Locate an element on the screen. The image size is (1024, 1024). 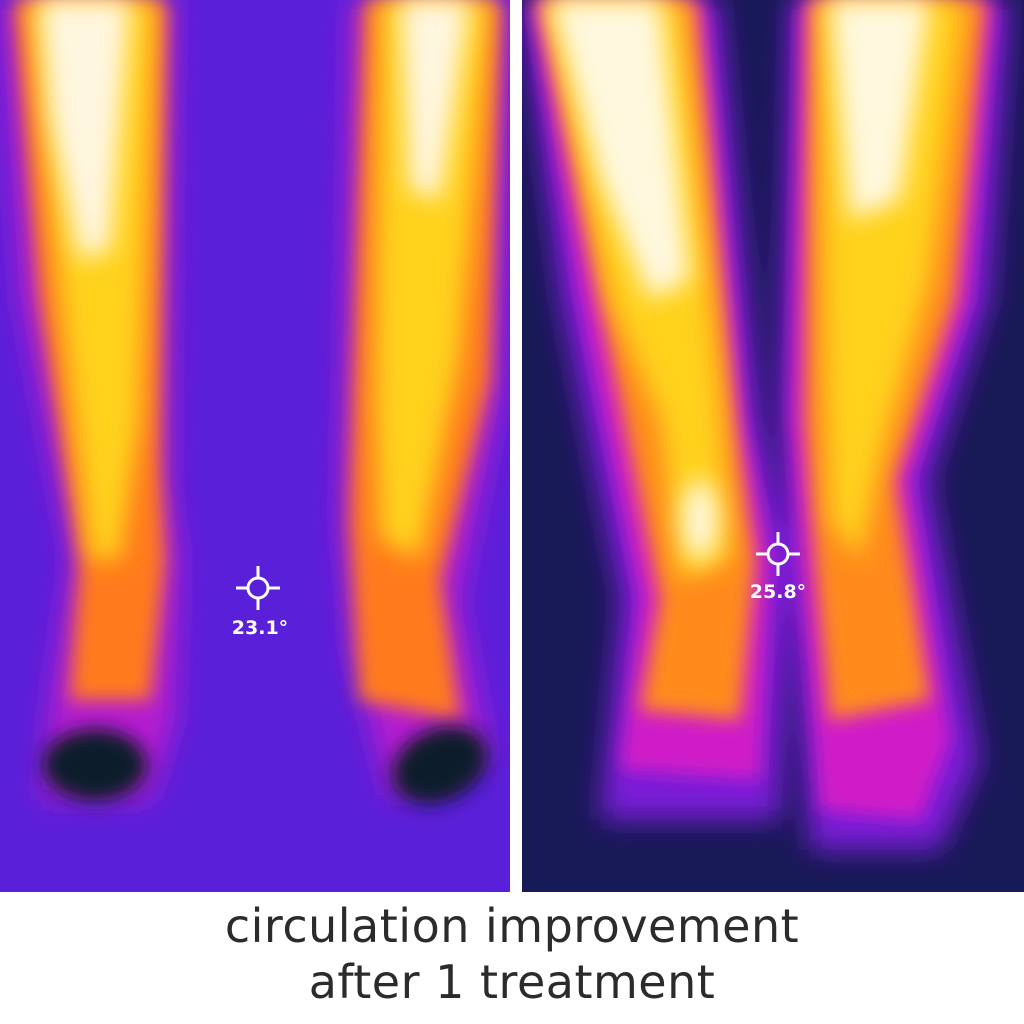
cold-toes-left is located at coordinates (265, 765).